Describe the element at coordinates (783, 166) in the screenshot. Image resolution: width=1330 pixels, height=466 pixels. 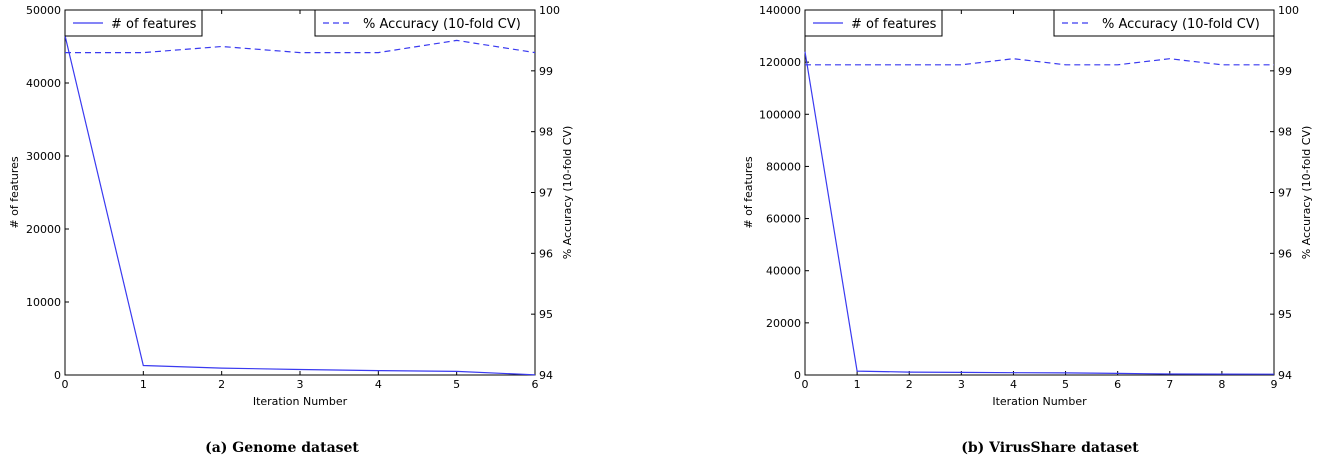
I see `y-tick-label: 80000` at that location.